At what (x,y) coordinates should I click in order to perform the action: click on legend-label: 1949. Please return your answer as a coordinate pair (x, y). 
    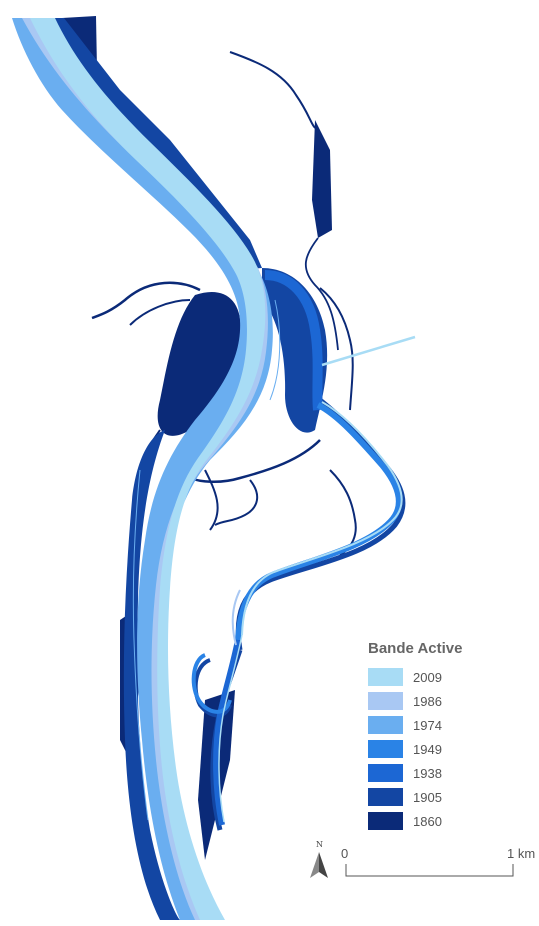
    Looking at the image, I should click on (427, 749).